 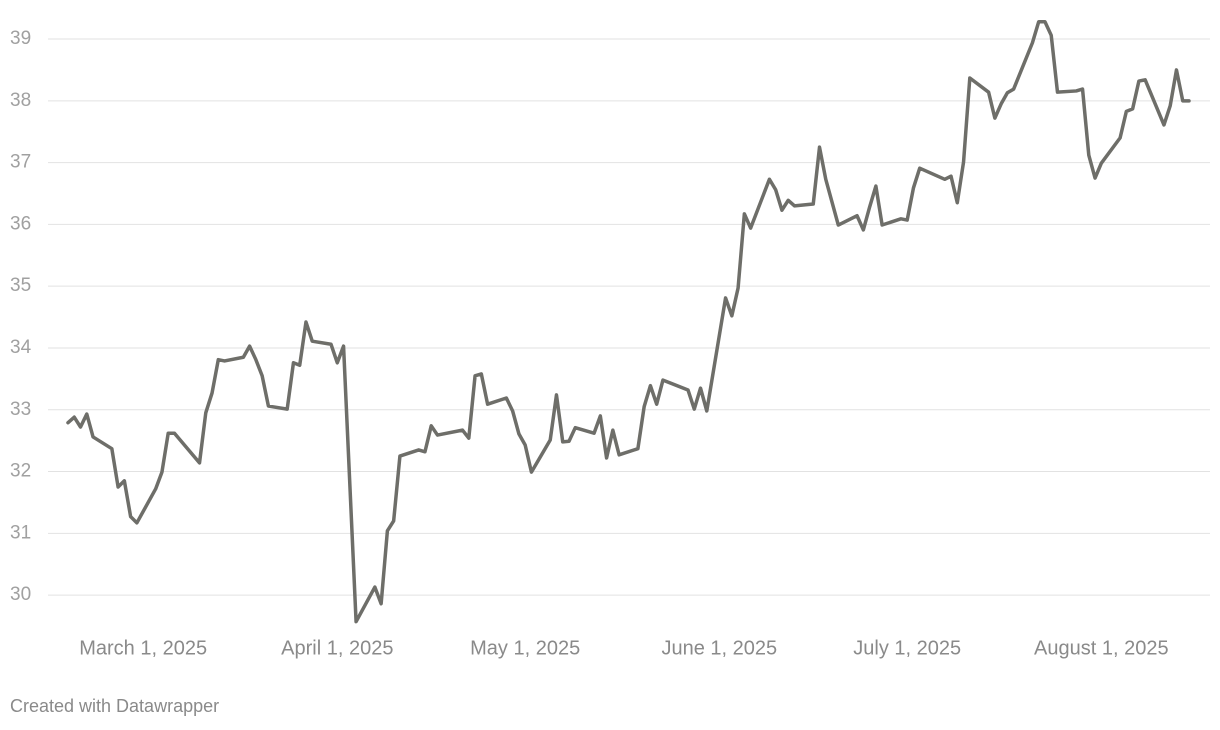 What do you see at coordinates (20, 223) in the screenshot?
I see `y-tick-label: 36` at bounding box center [20, 223].